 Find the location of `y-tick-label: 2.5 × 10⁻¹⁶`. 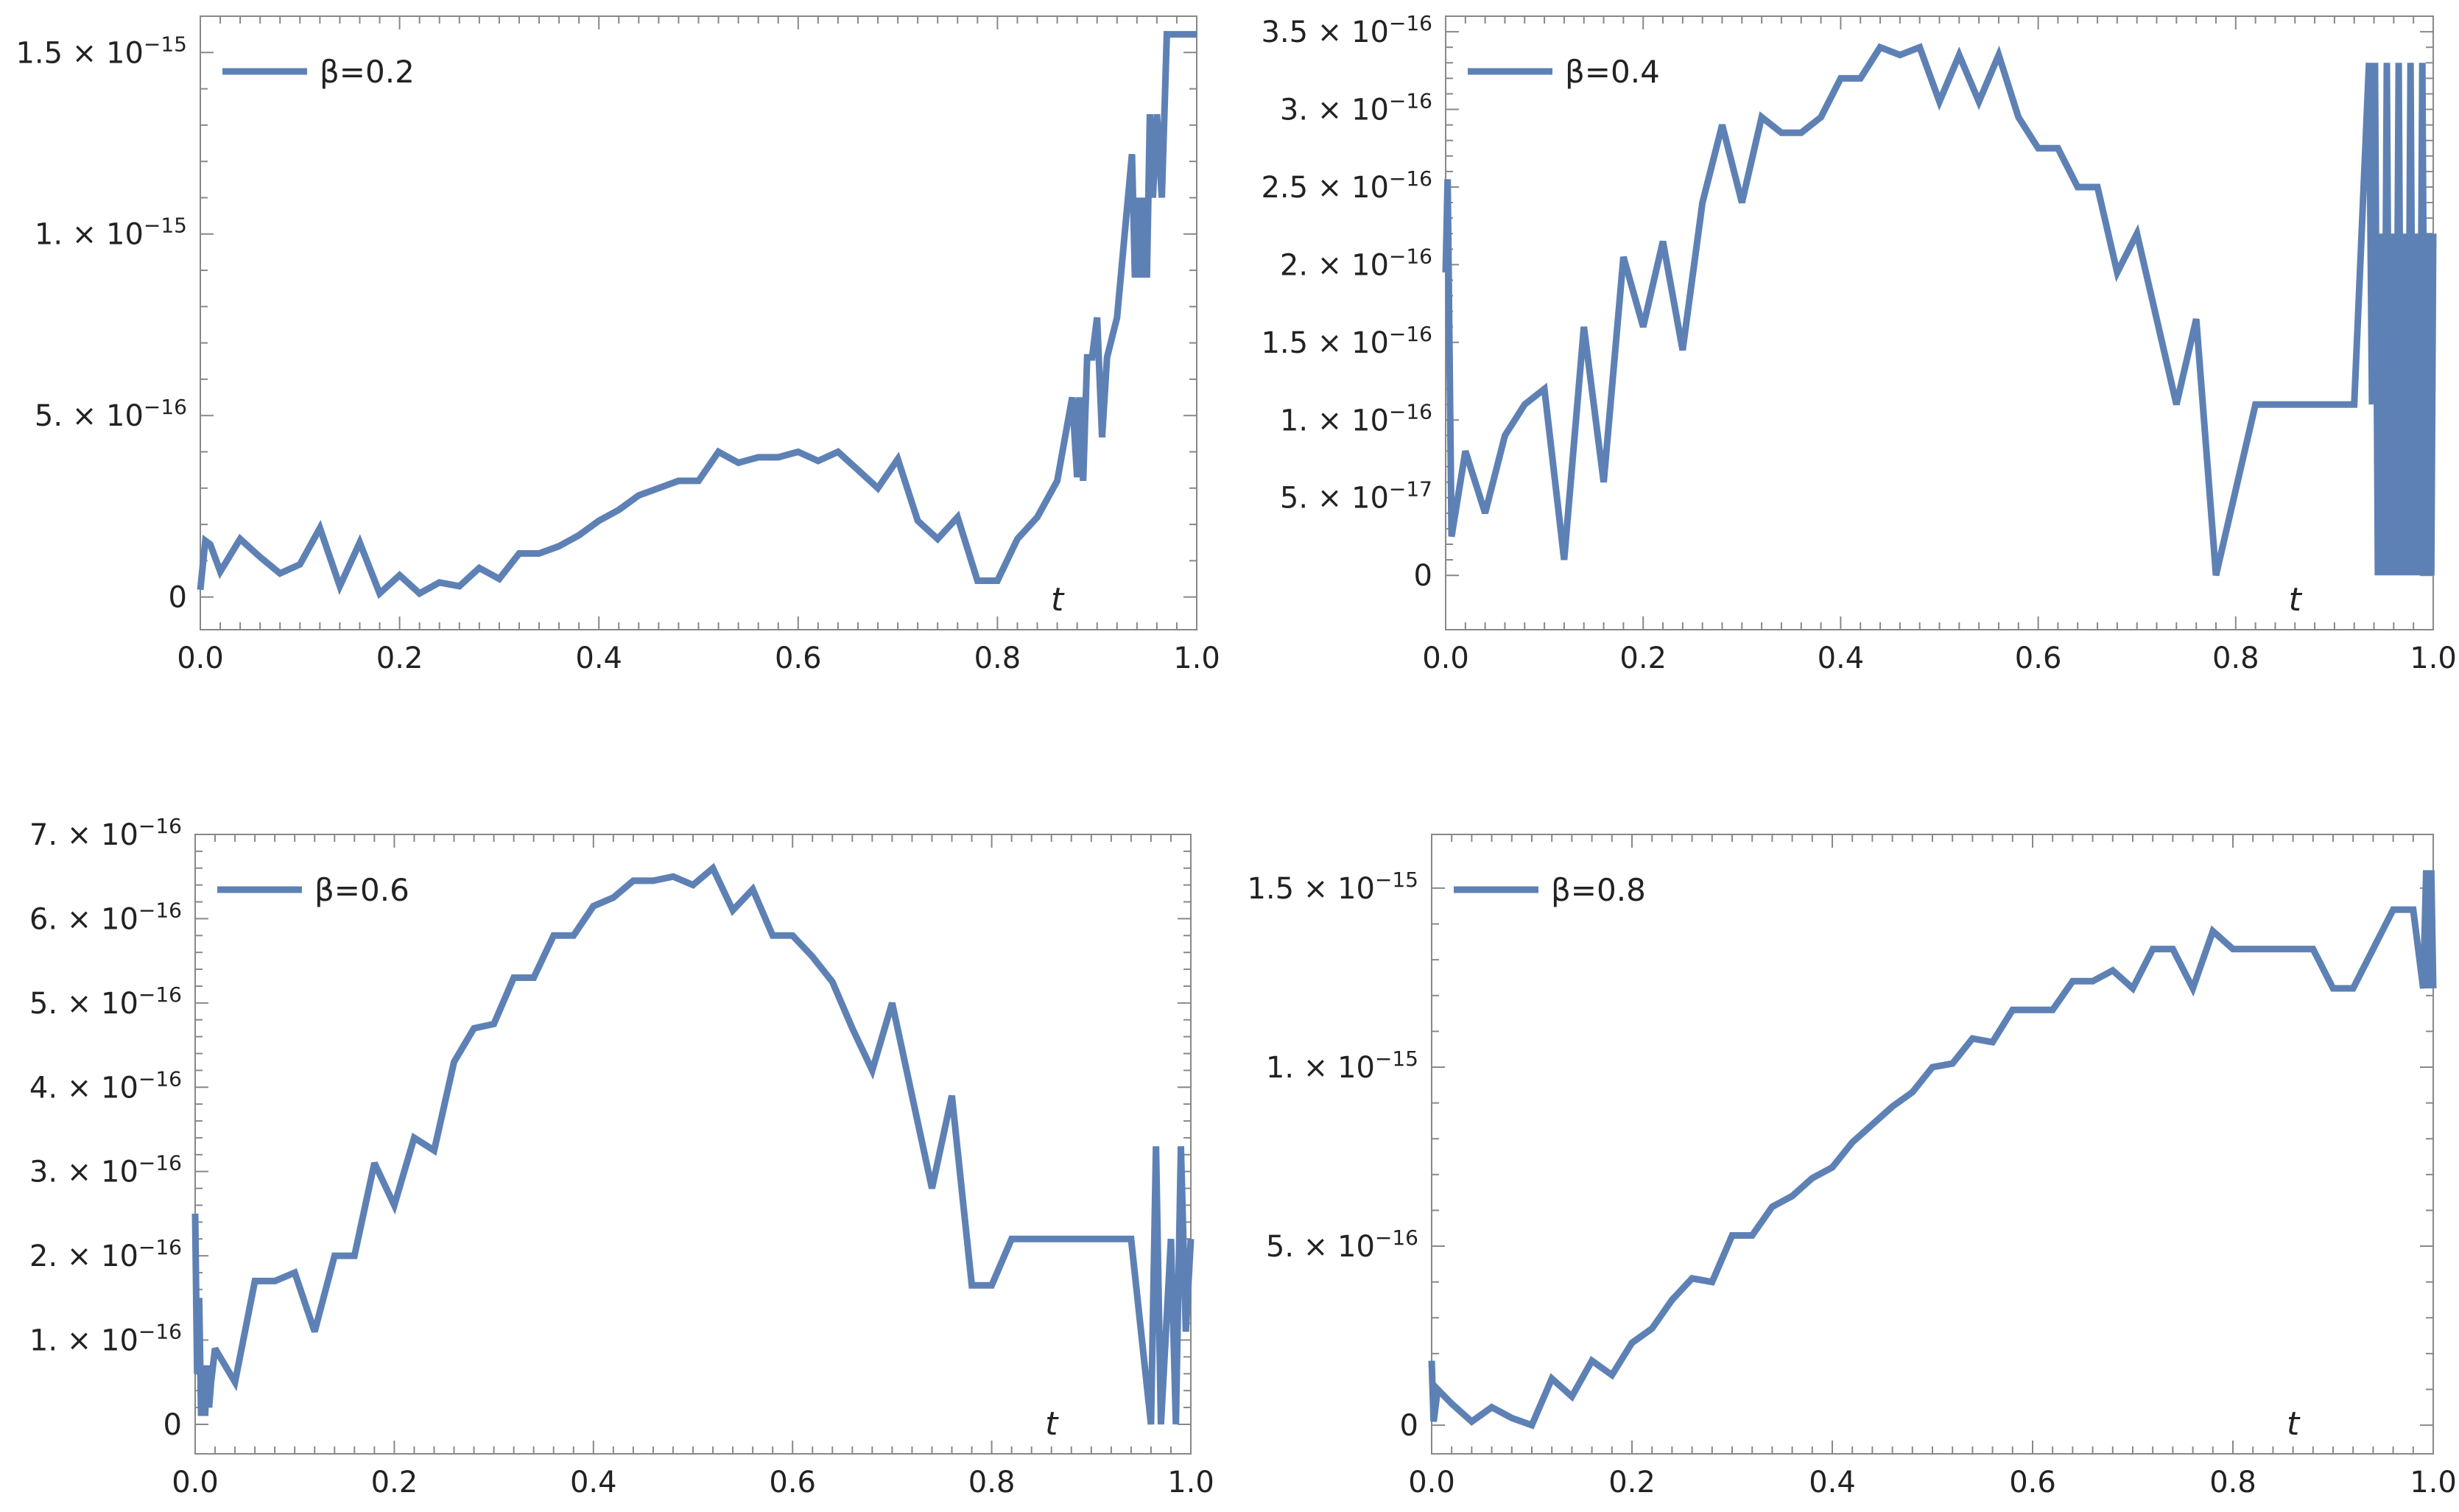

y-tick-label: 2.5 × 10⁻¹⁶ is located at coordinates (1346, 186).